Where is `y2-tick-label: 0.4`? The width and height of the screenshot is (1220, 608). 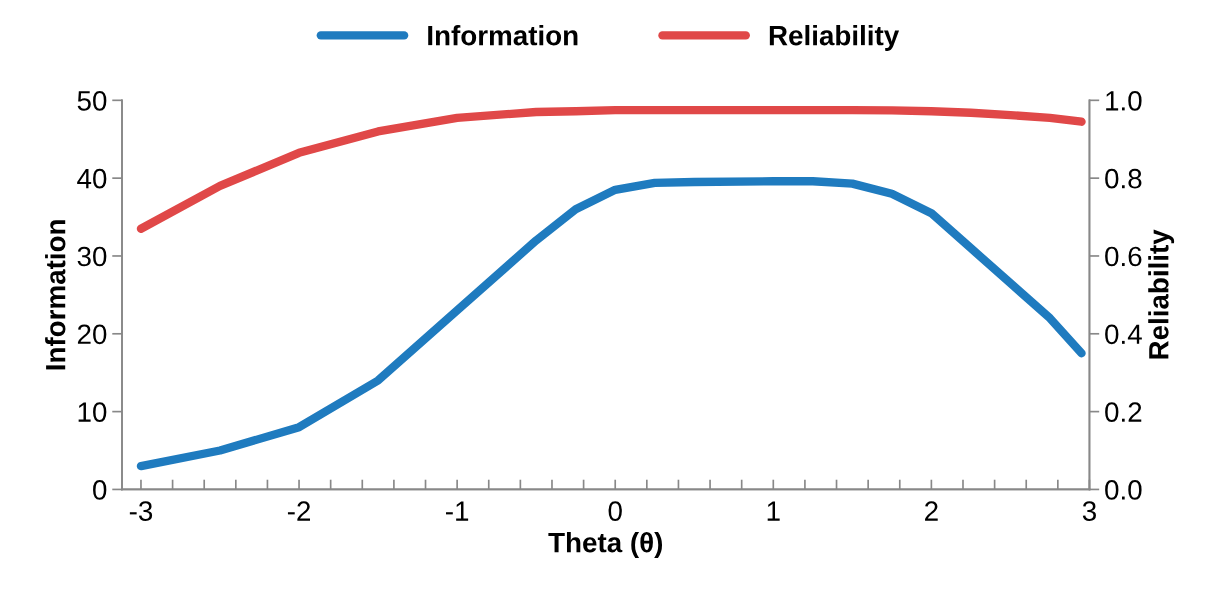 y2-tick-label: 0.4 is located at coordinates (1123, 334).